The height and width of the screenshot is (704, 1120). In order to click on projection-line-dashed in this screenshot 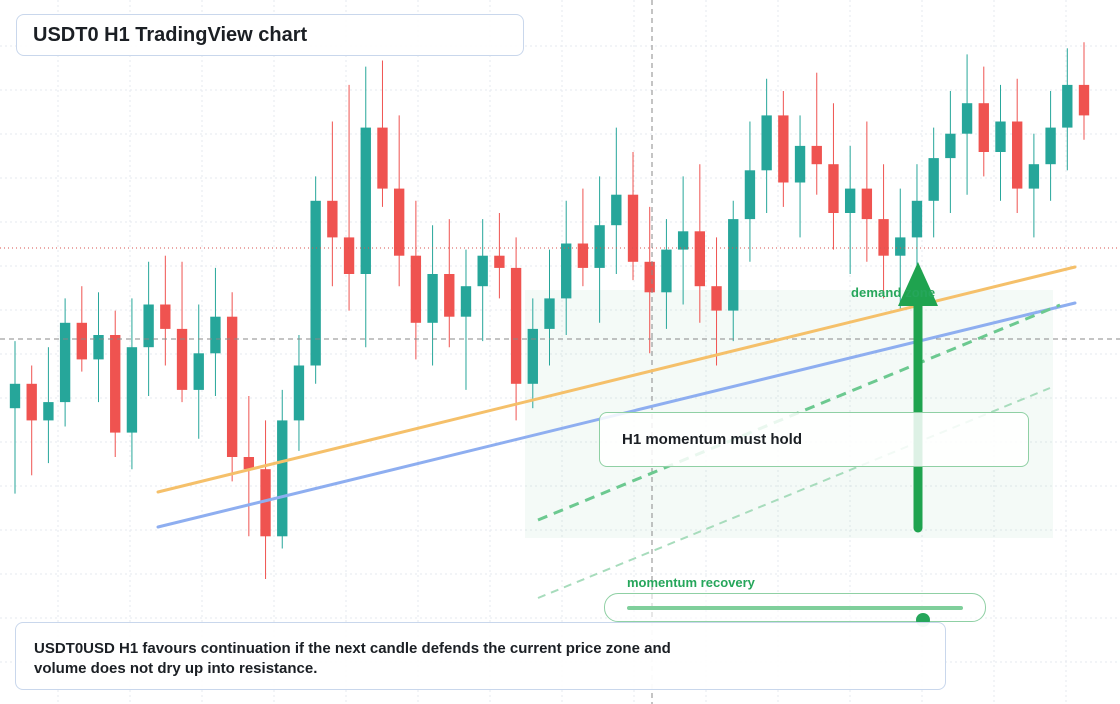, I will do `click(799, 412)`.